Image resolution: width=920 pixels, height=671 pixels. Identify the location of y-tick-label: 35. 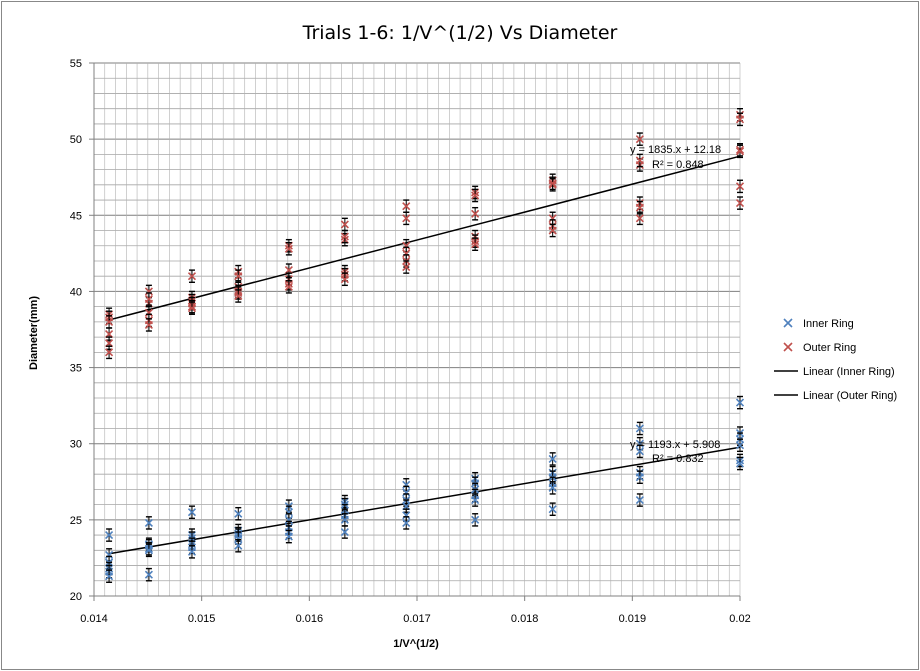
(76, 369).